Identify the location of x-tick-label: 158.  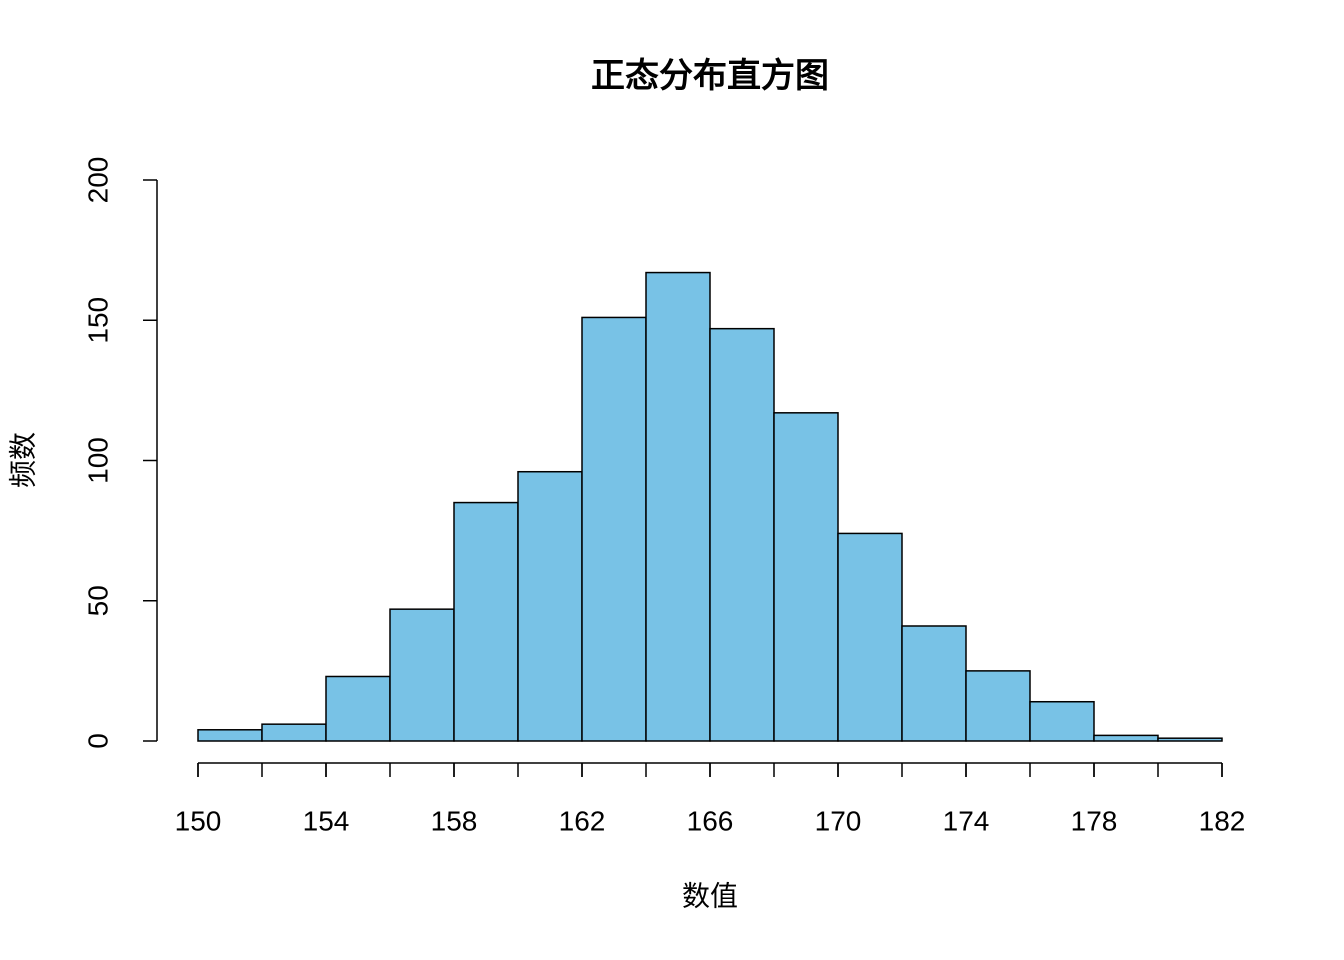
(454, 820).